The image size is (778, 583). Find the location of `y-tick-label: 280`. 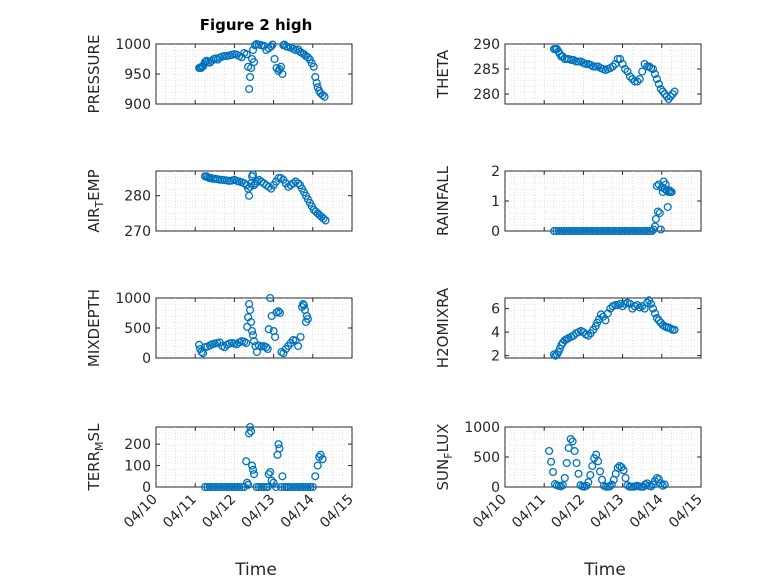

y-tick-label: 280 is located at coordinates (486, 95).